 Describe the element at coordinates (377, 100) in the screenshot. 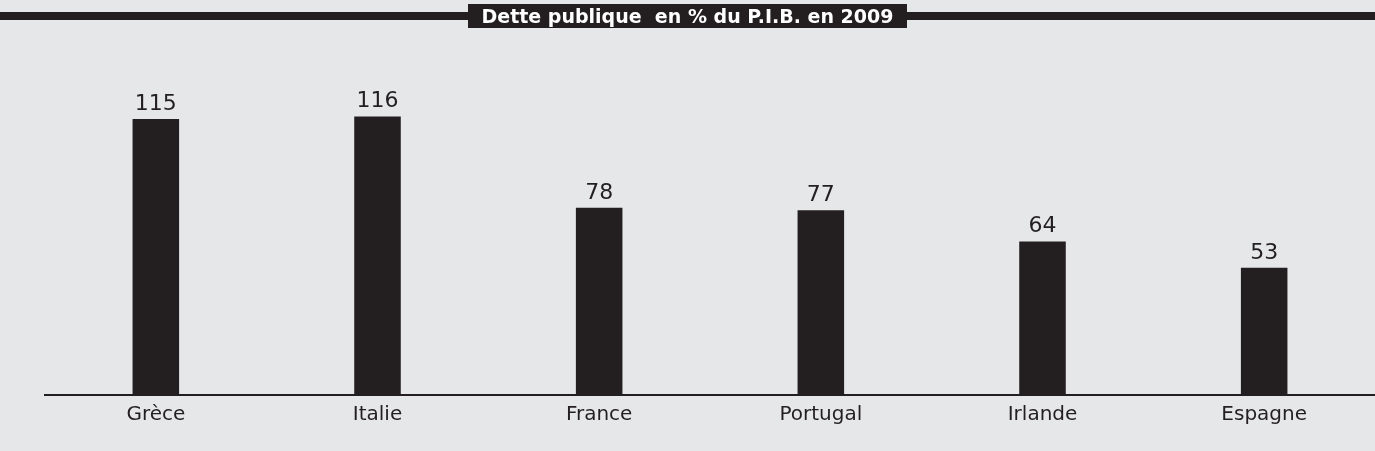

I see `data-label: 116` at that location.